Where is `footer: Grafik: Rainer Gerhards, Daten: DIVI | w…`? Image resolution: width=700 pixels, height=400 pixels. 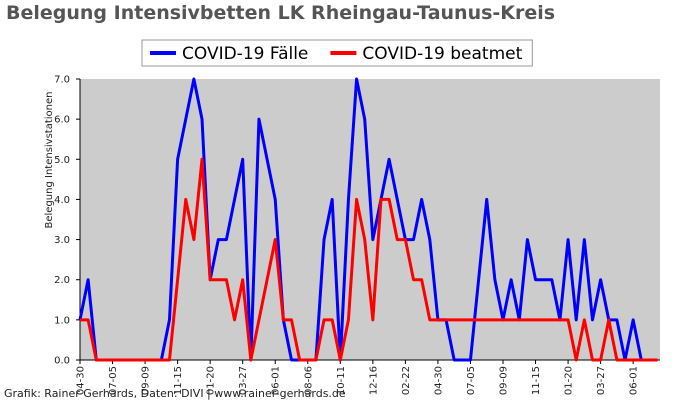 footer: Grafik: Rainer Gerhards, Daten: DIVI | w… is located at coordinates (175, 393).